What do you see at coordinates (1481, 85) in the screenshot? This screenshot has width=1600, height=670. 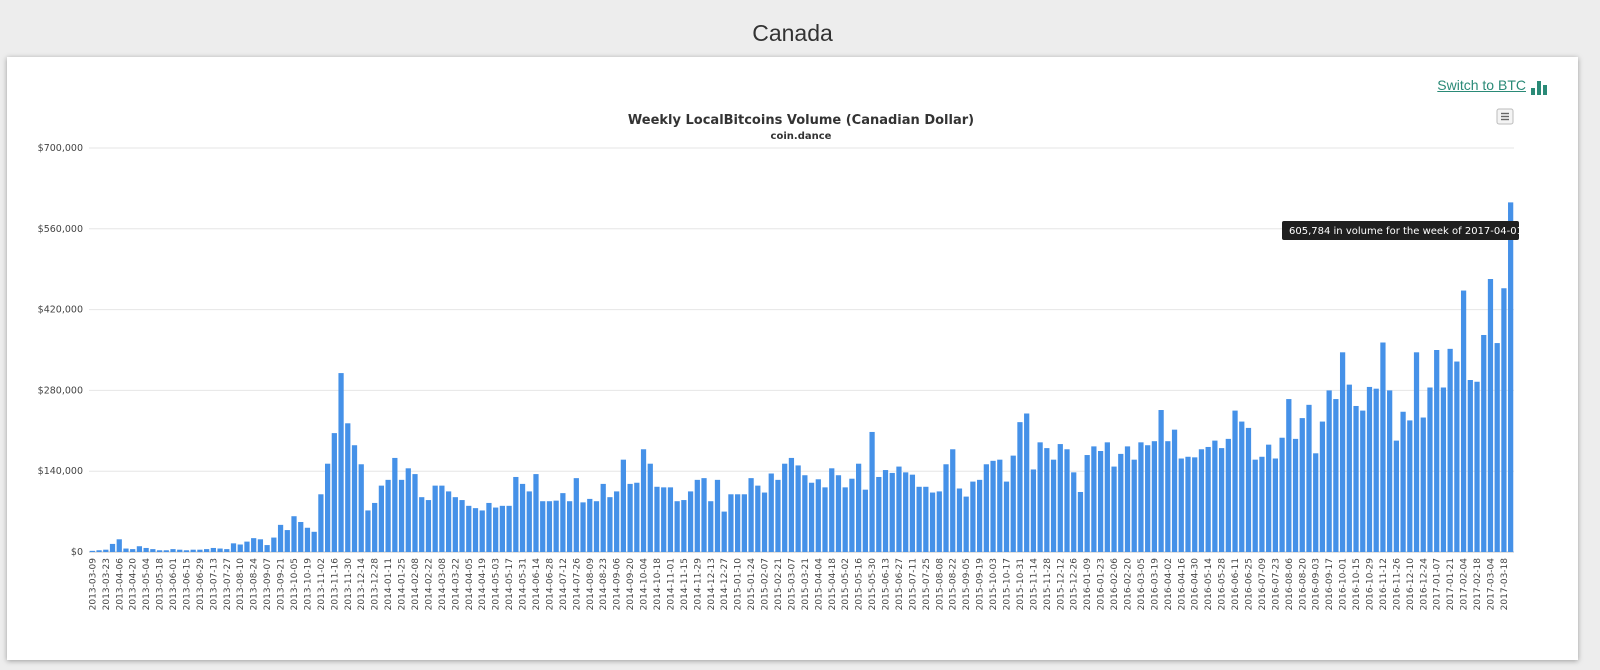 I see `switch-to-btc-link: Switch to BTC` at bounding box center [1481, 85].